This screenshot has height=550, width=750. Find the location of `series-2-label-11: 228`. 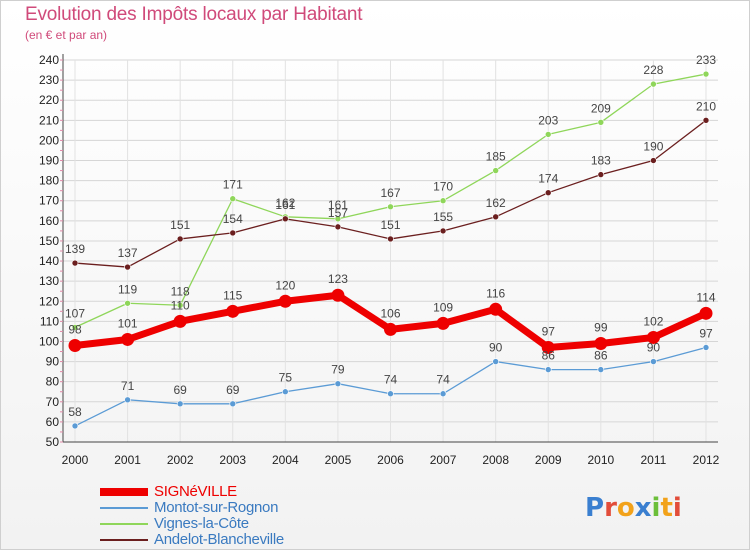

series-2-label-11: 228 is located at coordinates (653, 70).